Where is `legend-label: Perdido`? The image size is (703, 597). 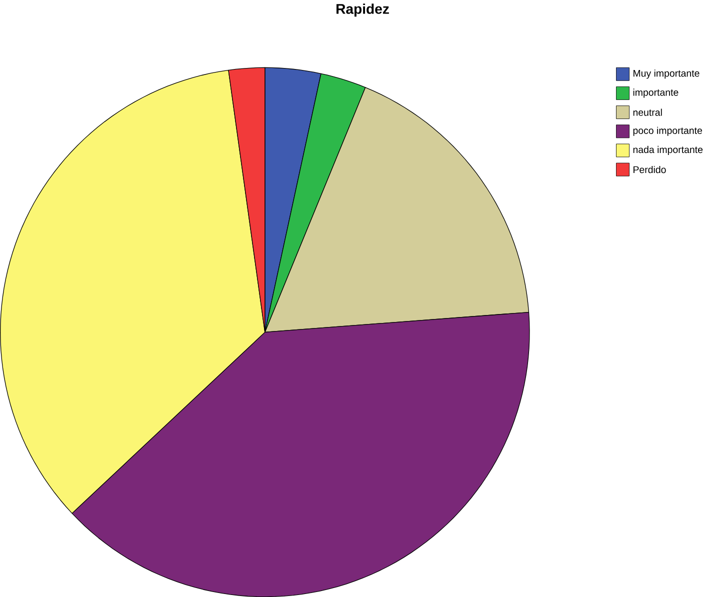 legend-label: Perdido is located at coordinates (650, 170).